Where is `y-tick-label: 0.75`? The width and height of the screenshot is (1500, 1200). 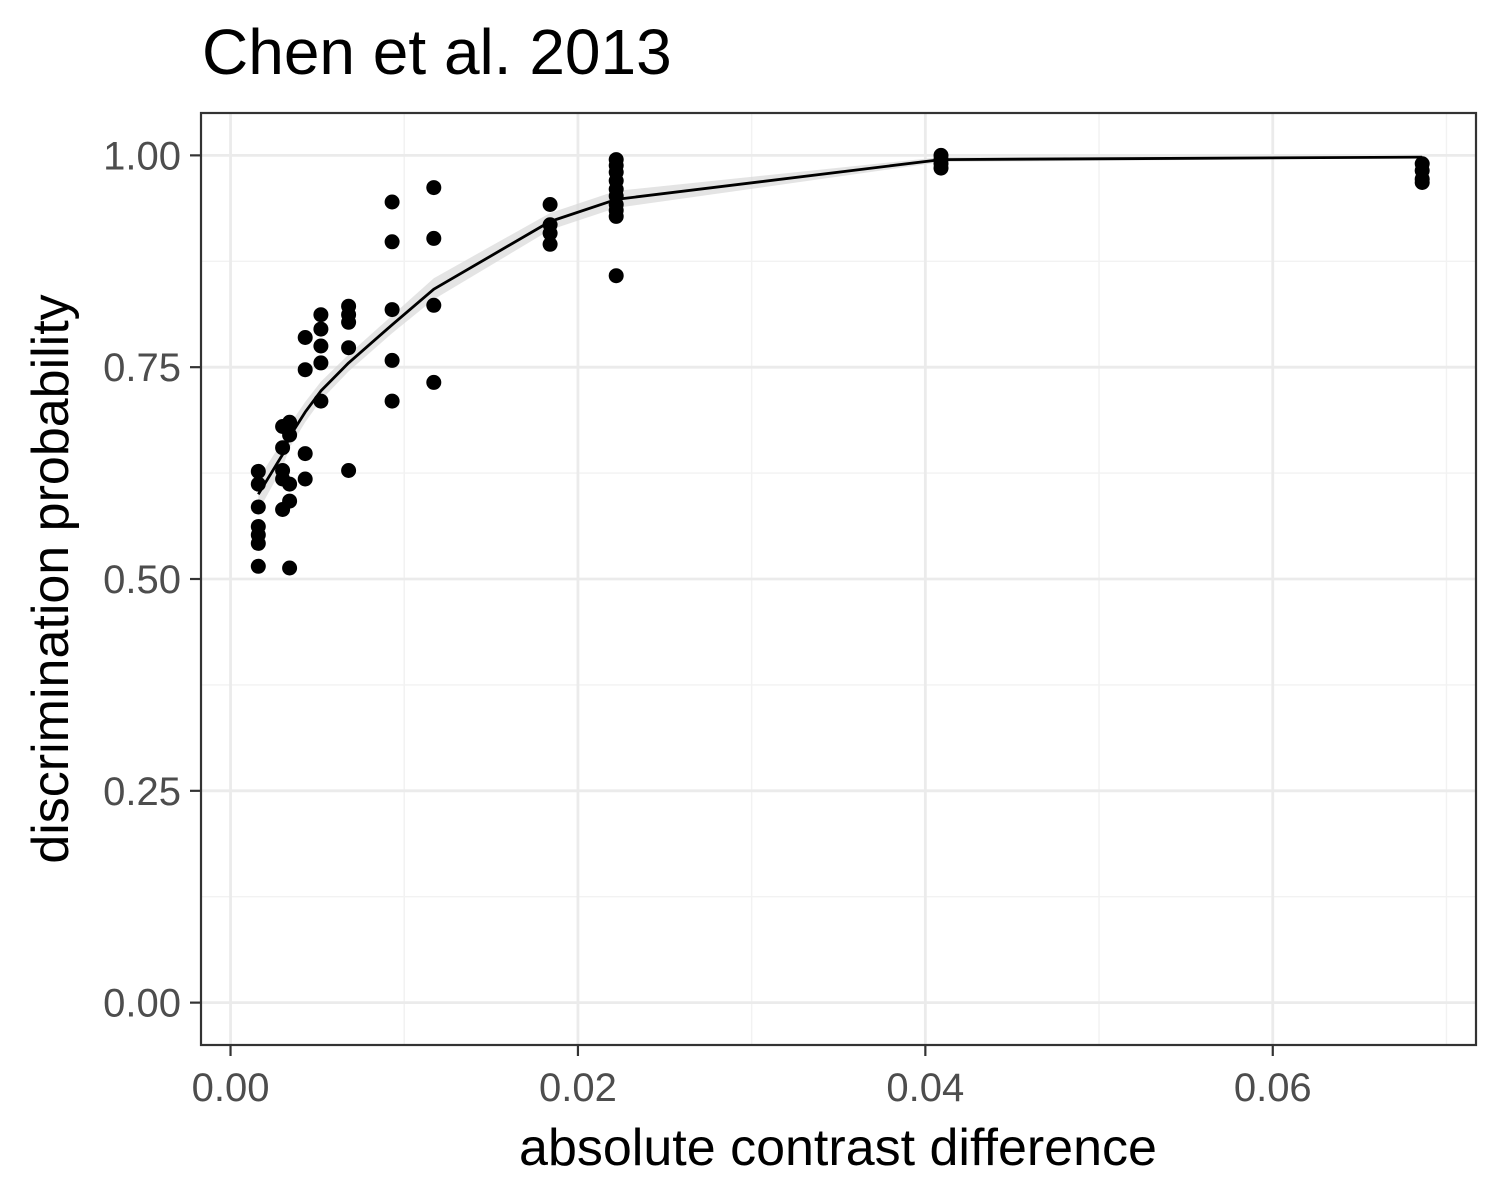 y-tick-label: 0.75 is located at coordinates (142, 368).